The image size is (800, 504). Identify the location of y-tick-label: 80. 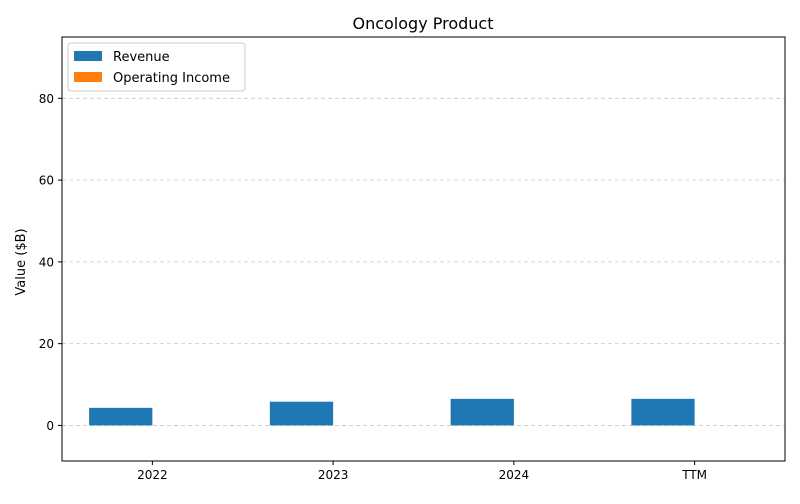
(46, 99).